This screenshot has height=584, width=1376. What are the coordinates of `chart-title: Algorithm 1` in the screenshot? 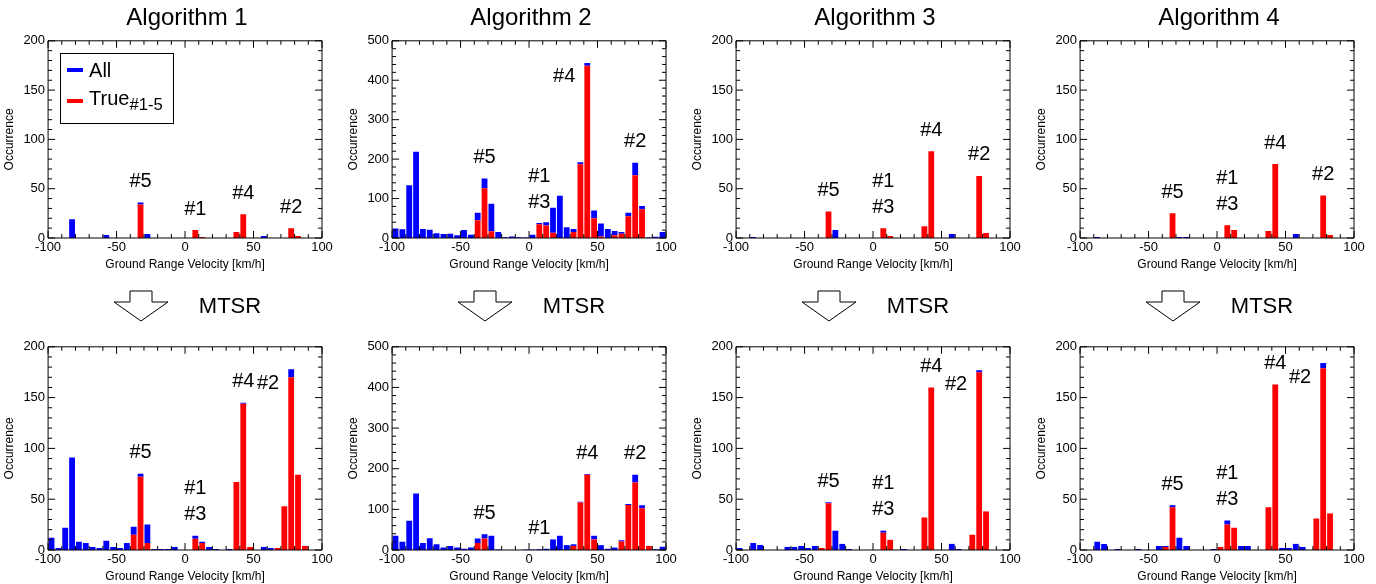 It's located at (187, 17).